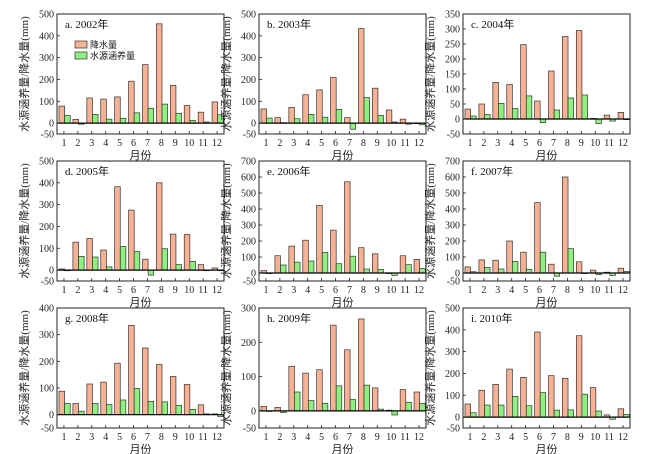  Describe the element at coordinates (112, 55) in the screenshot. I see `legend-label-2: 水源涵养量` at that location.